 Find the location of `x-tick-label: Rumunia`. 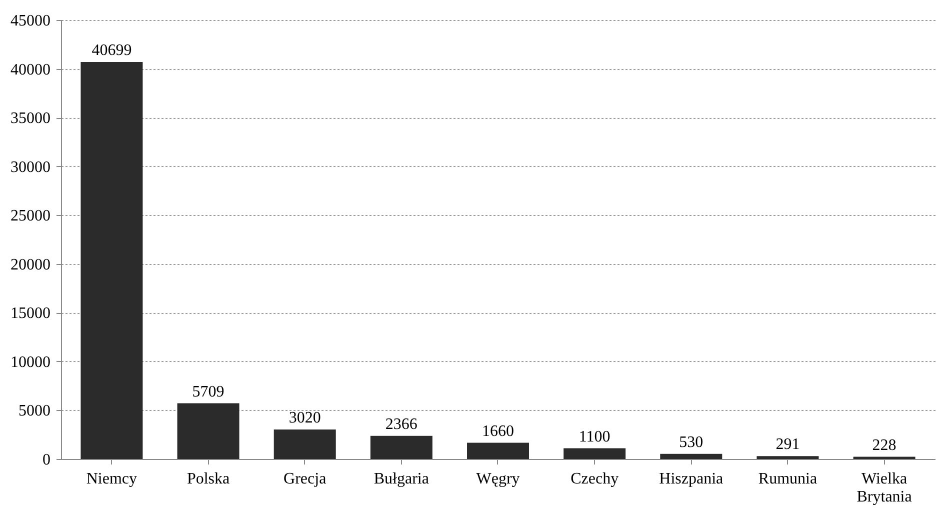

x-tick-label: Rumunia is located at coordinates (788, 479).